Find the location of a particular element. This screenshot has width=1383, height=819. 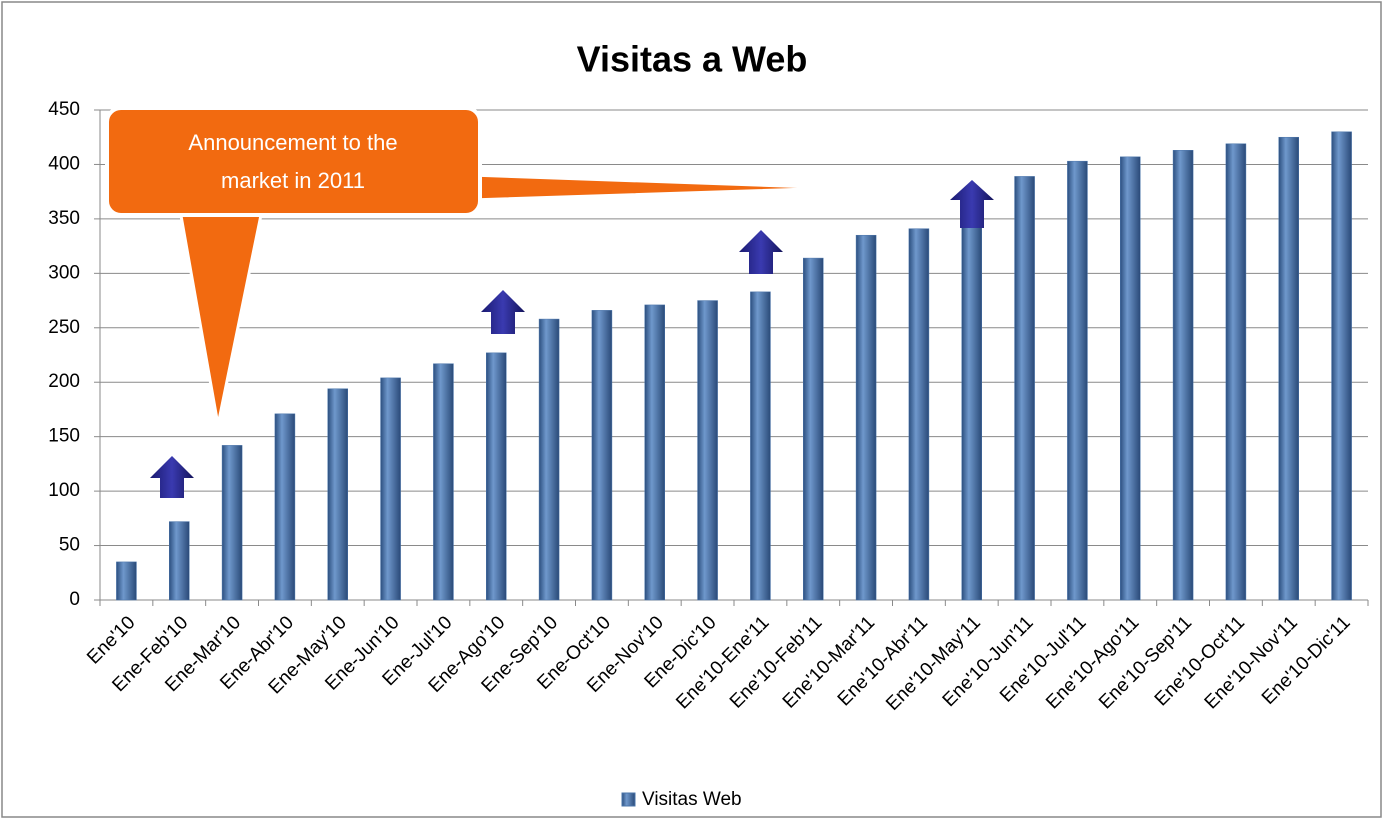

y-tick-label: 150 is located at coordinates (64, 436).